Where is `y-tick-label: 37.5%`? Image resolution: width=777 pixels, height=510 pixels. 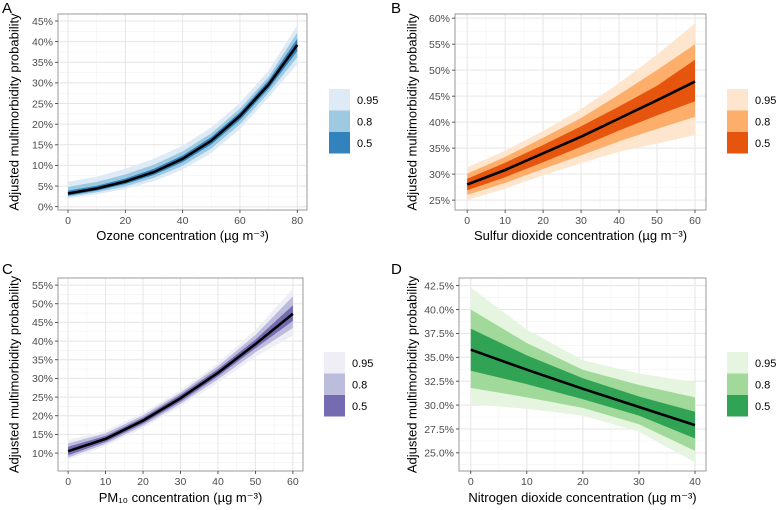
y-tick-label: 37.5% is located at coordinates (439, 334).